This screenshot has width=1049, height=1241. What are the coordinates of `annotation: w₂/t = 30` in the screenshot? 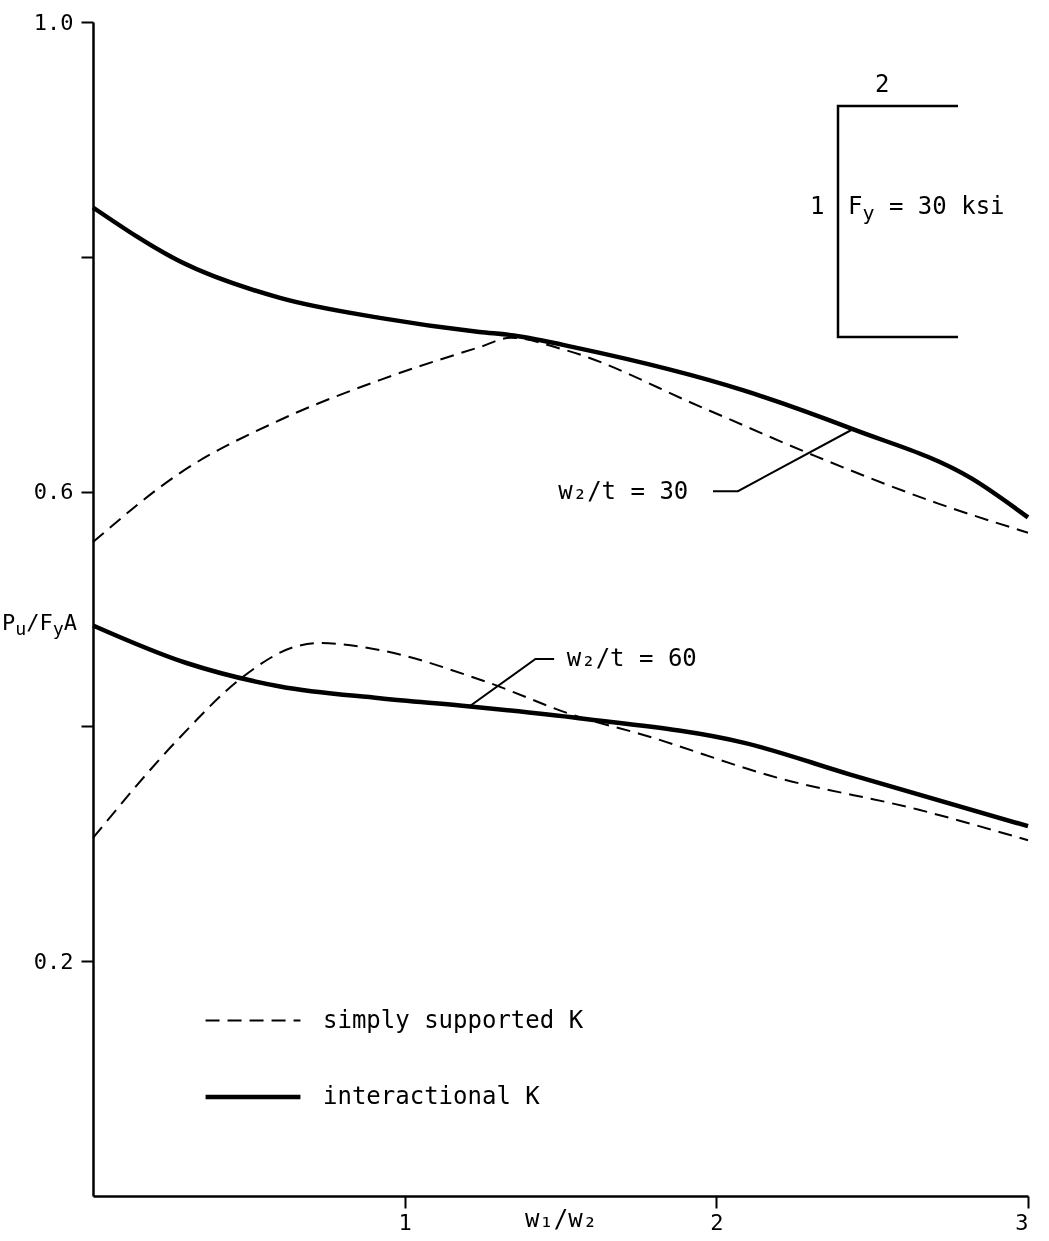 It's located at (623, 490).